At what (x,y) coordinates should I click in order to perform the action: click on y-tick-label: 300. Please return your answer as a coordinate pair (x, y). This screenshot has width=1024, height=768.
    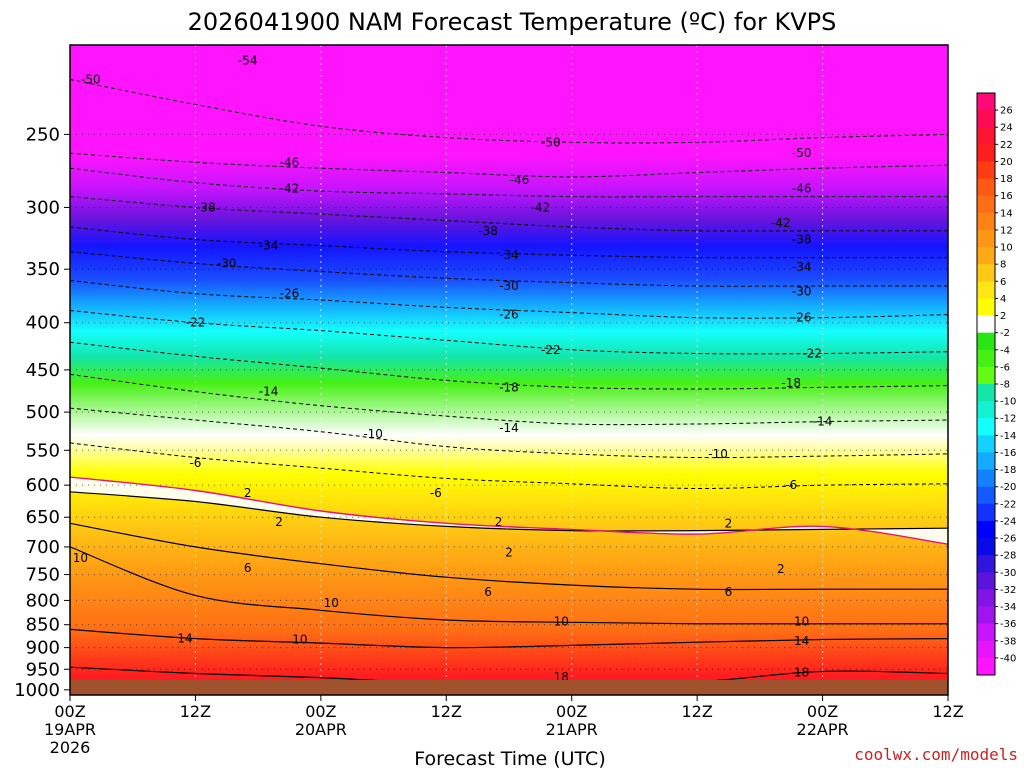
    Looking at the image, I should click on (43, 207).